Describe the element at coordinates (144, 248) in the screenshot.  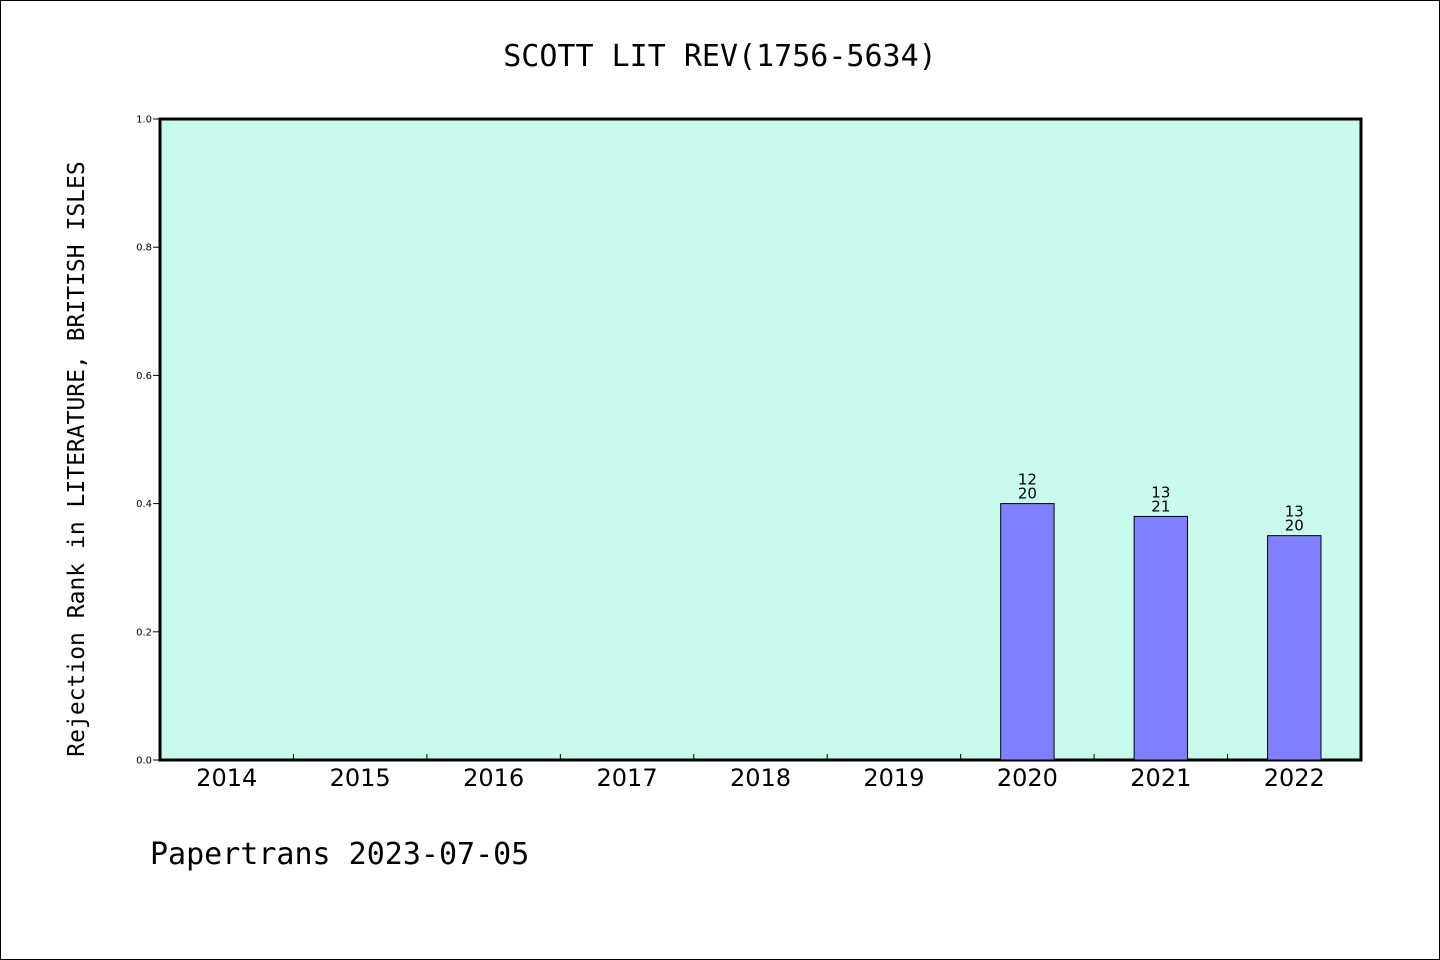
I see `y-tick-label: 0.8` at that location.